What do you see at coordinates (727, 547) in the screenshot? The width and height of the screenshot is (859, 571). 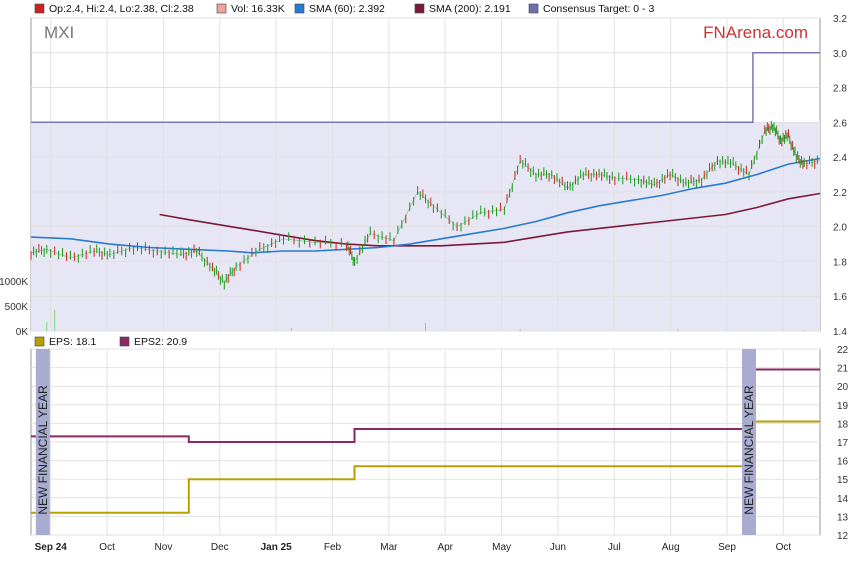 I see `x-tick-label: Sep` at bounding box center [727, 547].